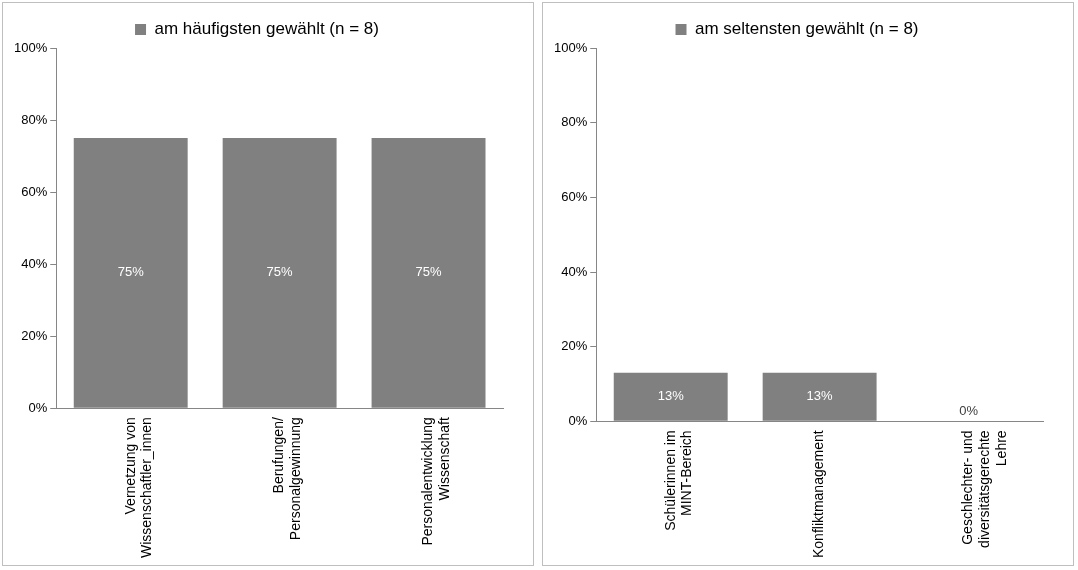 The width and height of the screenshot is (1078, 570). I want to click on x-tick-label: Geschlechter- und diversitätsgerechte Lehre, so click(984, 489).